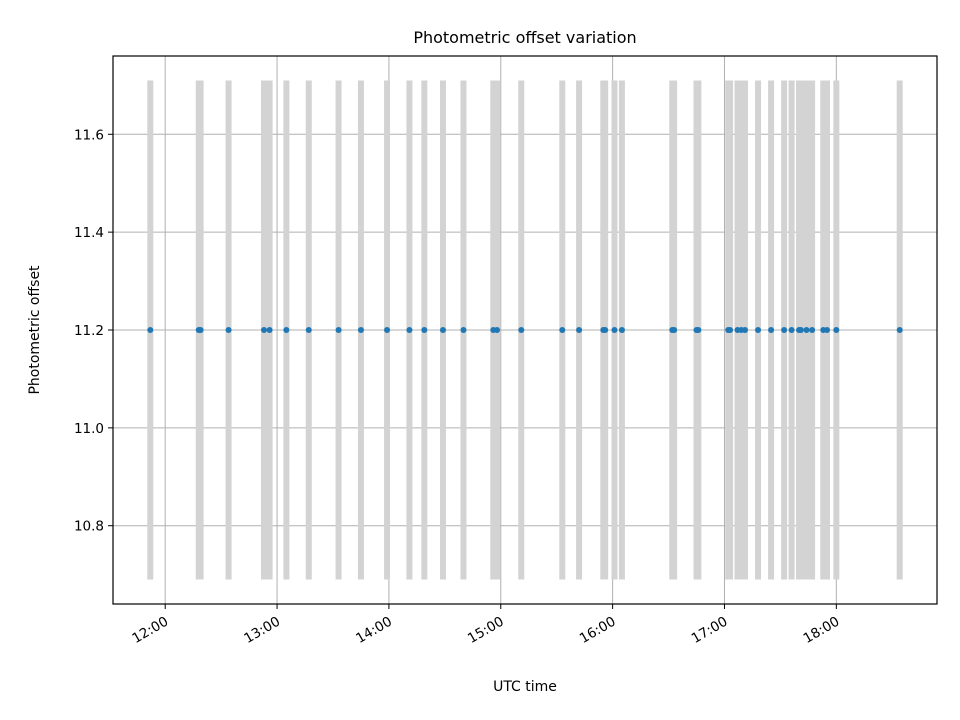 Image resolution: width=960 pixels, height=720 pixels. I want to click on data-points, so click(525, 330).